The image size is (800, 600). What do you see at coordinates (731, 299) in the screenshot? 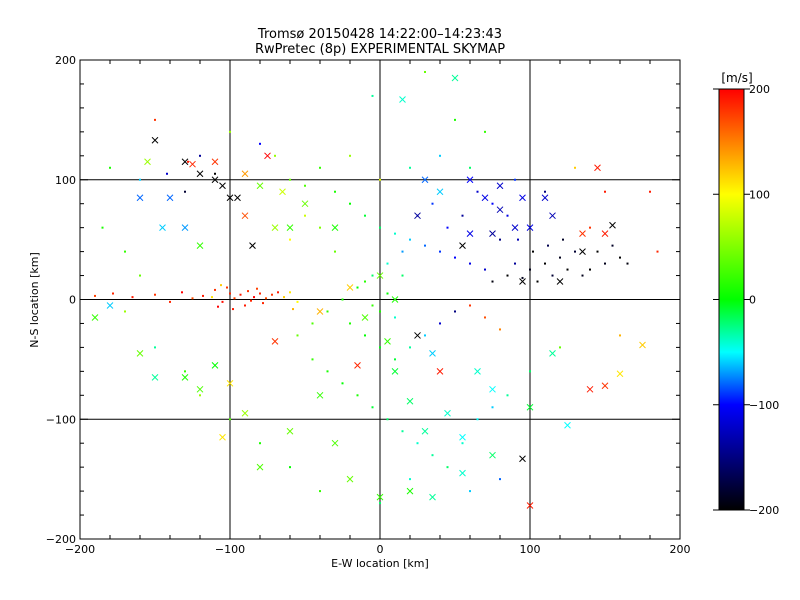
I see `colorbar` at bounding box center [731, 299].